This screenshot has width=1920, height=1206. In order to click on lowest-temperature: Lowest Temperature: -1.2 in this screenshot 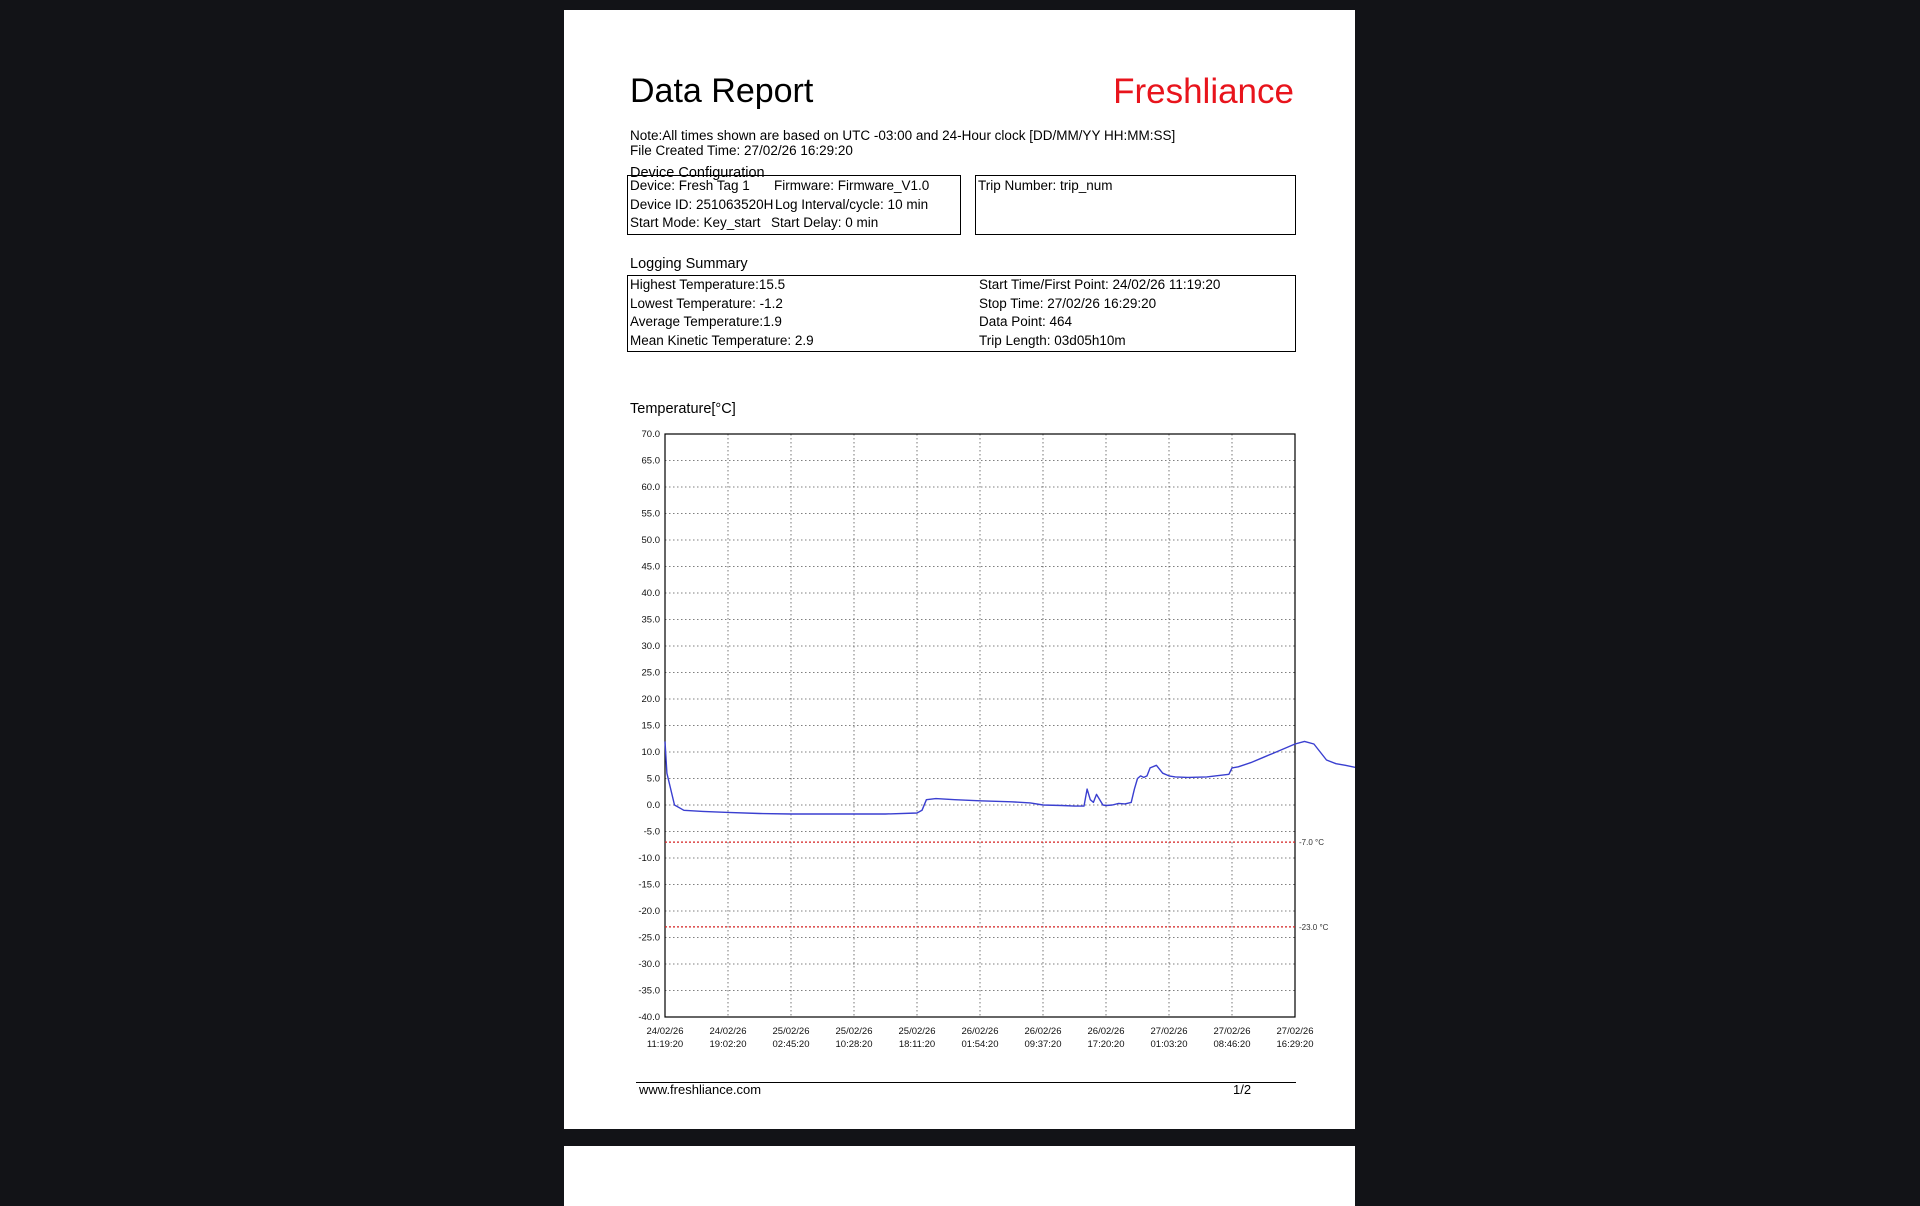, I will do `click(706, 303)`.